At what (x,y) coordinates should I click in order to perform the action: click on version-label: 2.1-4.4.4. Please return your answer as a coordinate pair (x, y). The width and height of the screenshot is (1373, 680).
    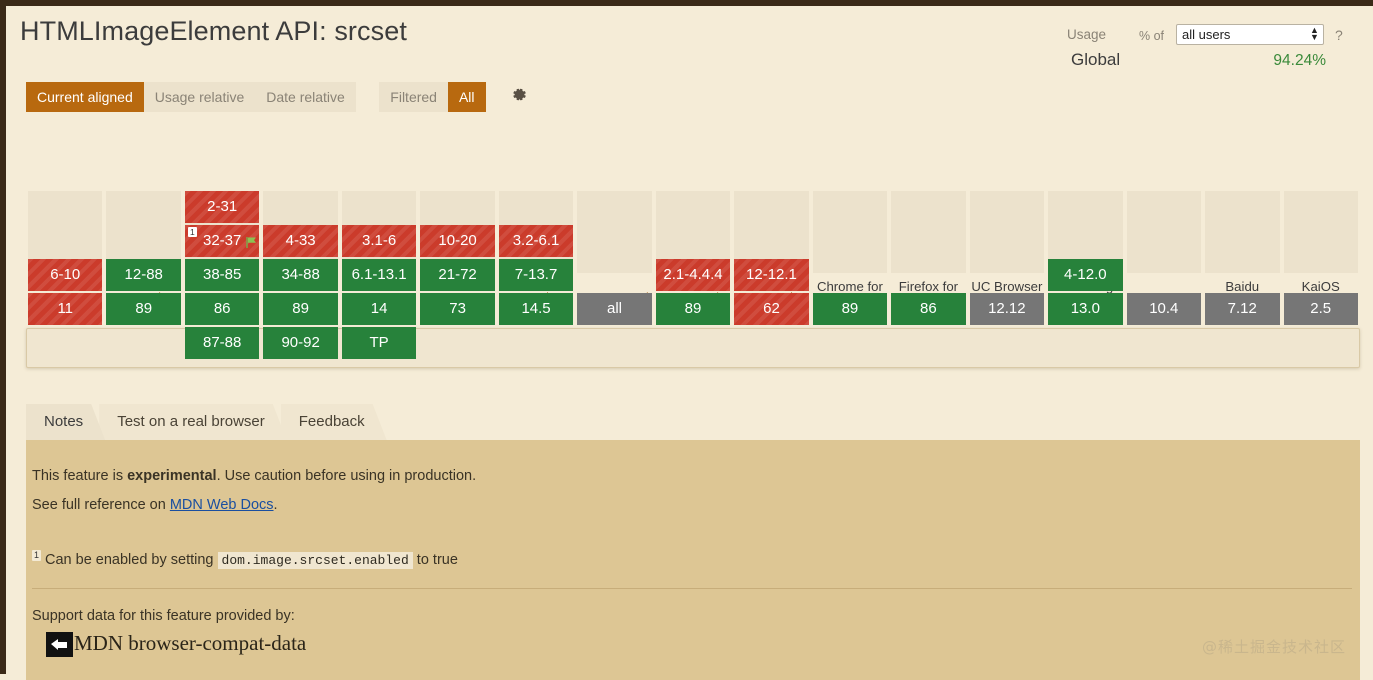
    Looking at the image, I should click on (693, 274).